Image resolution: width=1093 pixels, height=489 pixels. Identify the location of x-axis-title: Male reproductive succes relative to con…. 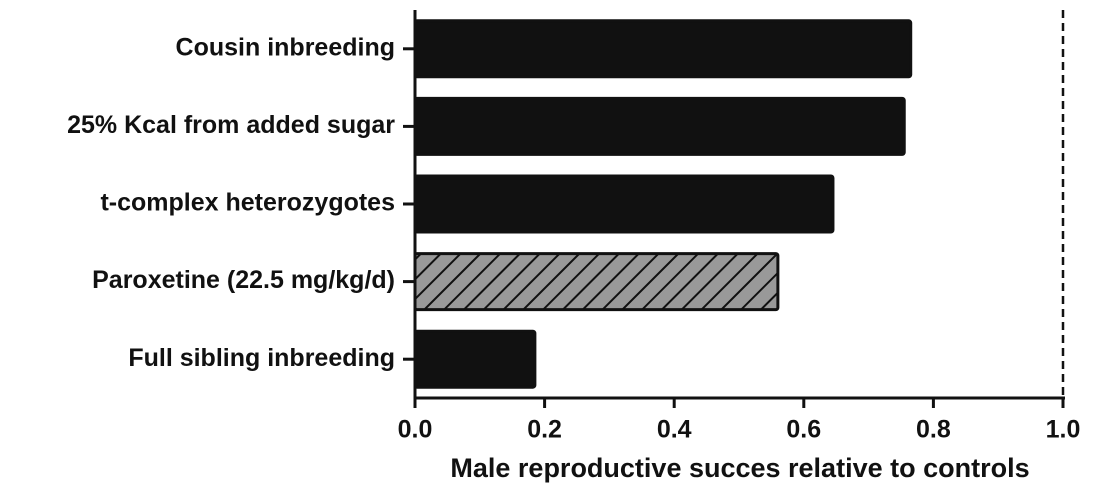
(739, 468).